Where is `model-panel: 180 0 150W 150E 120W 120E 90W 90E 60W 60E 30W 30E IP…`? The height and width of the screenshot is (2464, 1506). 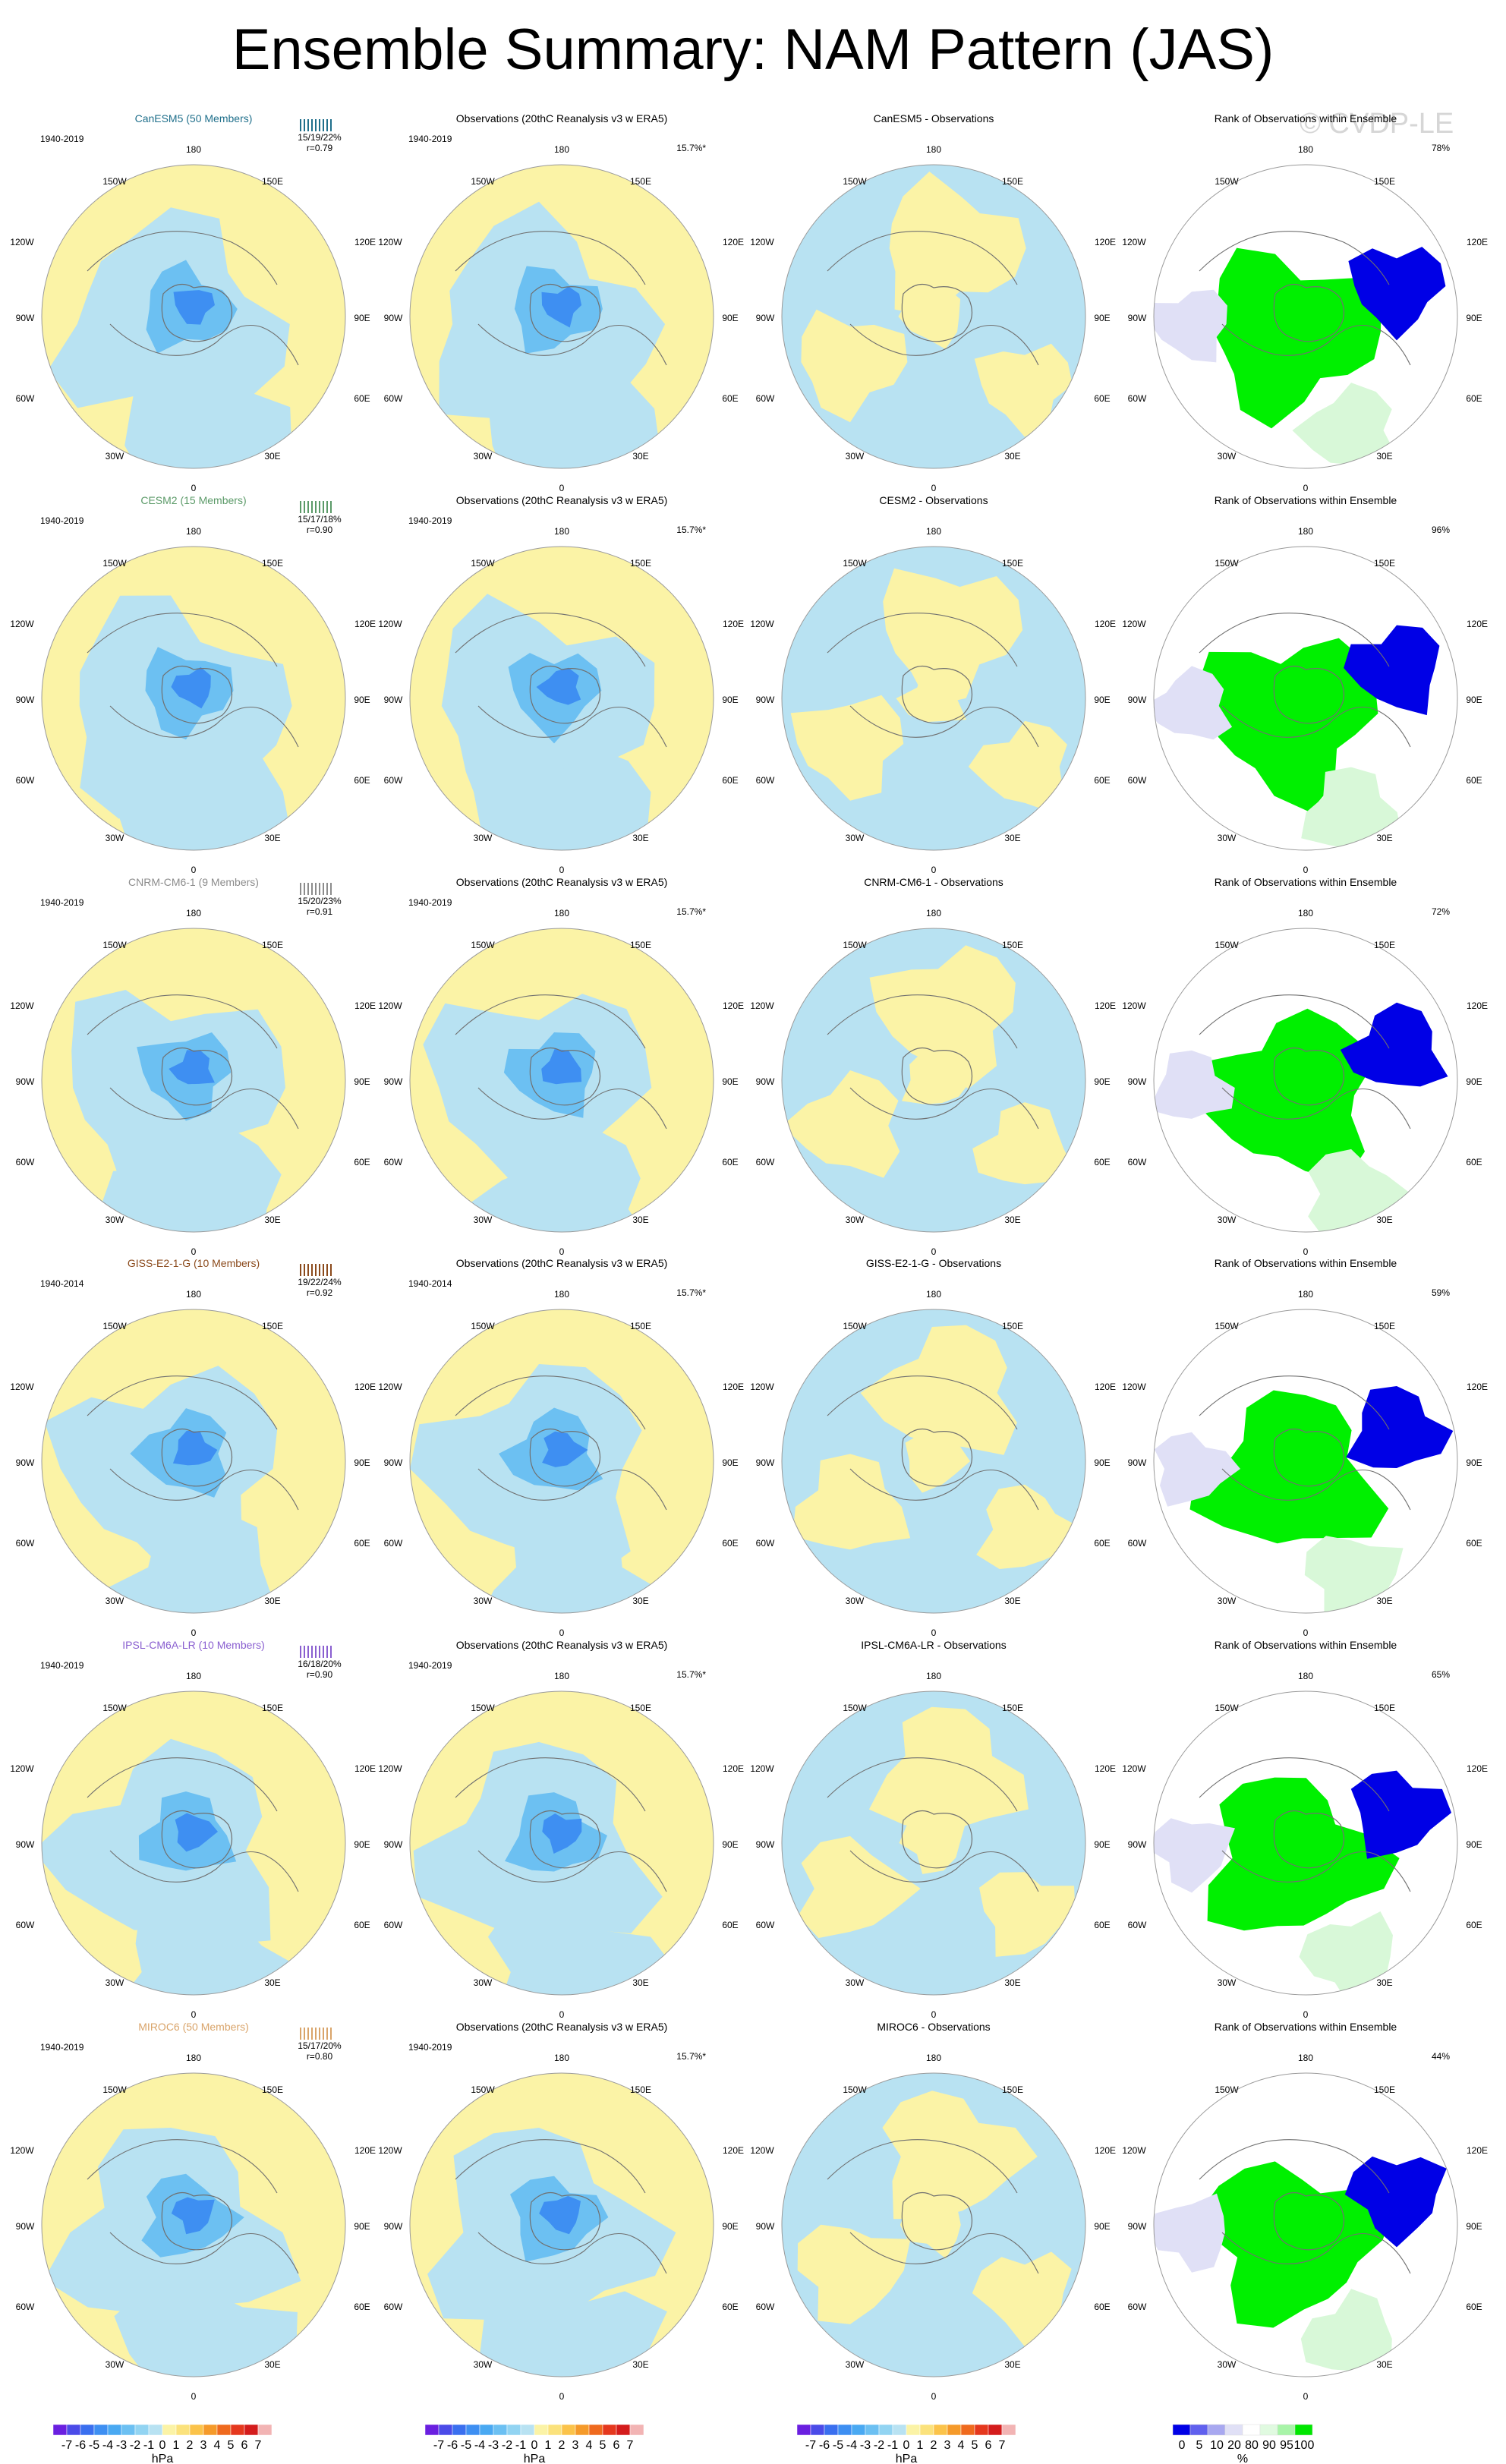
model-panel: 180 0 150W 150E 120W 120E 90W 90E 60W 60E 30W 30E IP… is located at coordinates (193, 1830).